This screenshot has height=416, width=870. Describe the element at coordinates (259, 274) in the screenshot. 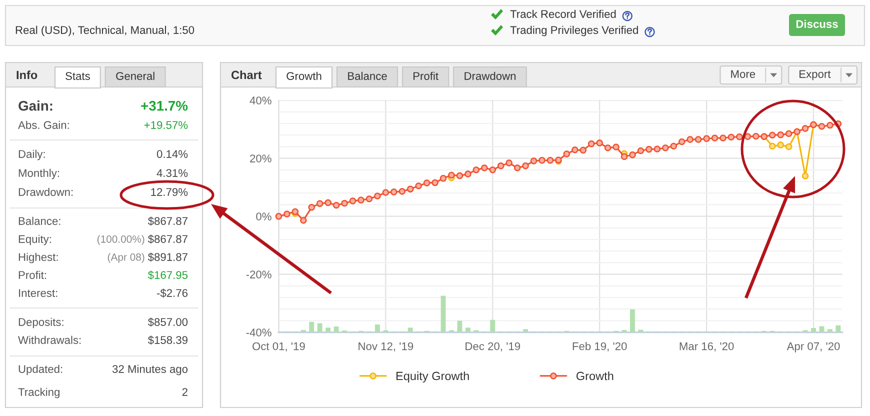

I see `y-tick-label: -20%` at that location.